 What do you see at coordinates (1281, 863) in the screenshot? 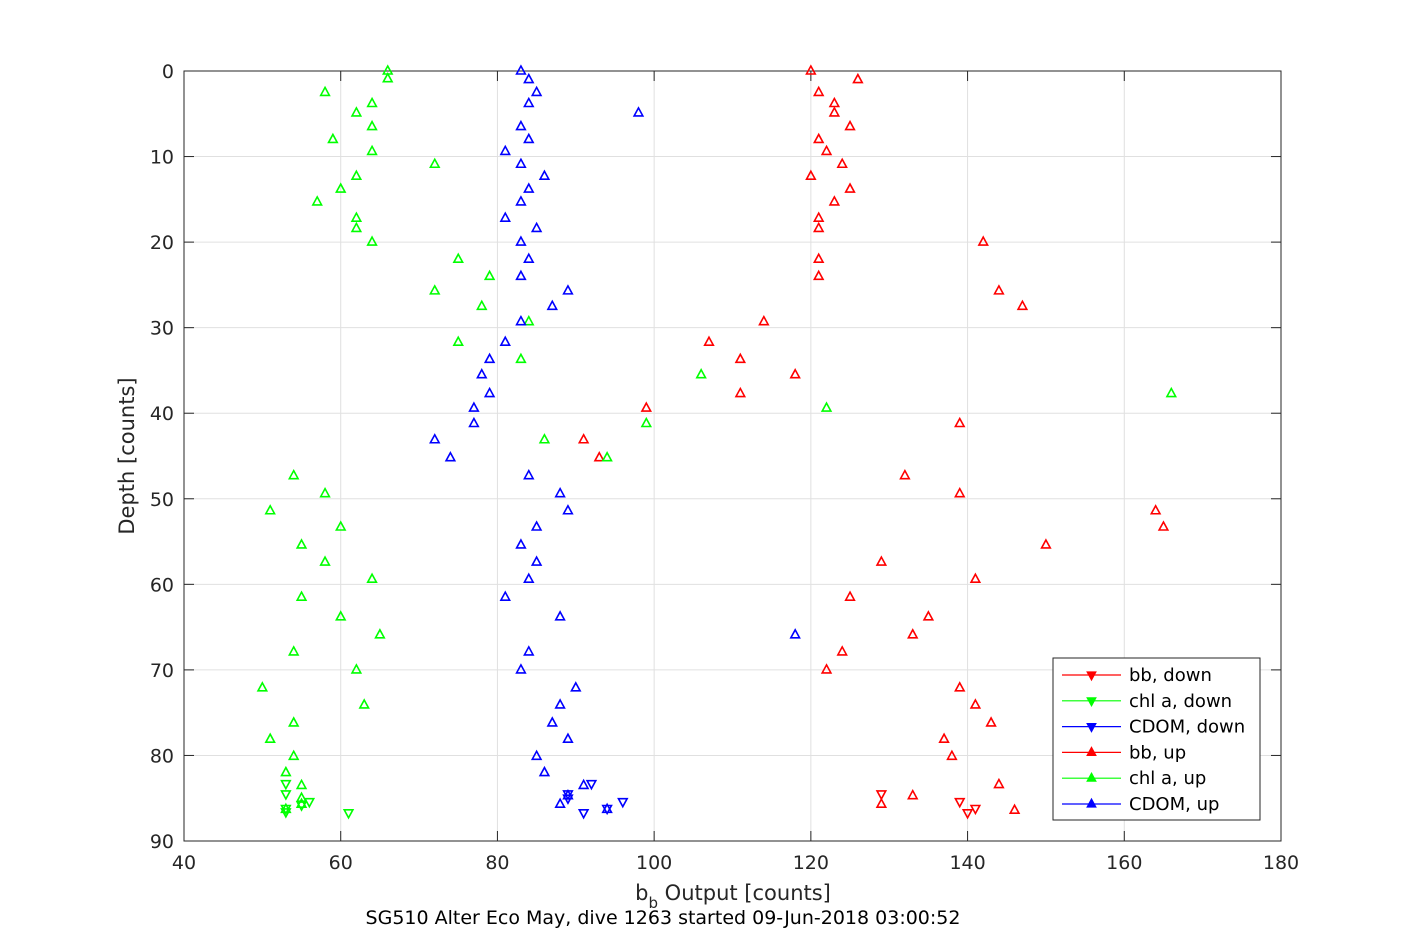
I see `x-tick-label: 180` at bounding box center [1281, 863].